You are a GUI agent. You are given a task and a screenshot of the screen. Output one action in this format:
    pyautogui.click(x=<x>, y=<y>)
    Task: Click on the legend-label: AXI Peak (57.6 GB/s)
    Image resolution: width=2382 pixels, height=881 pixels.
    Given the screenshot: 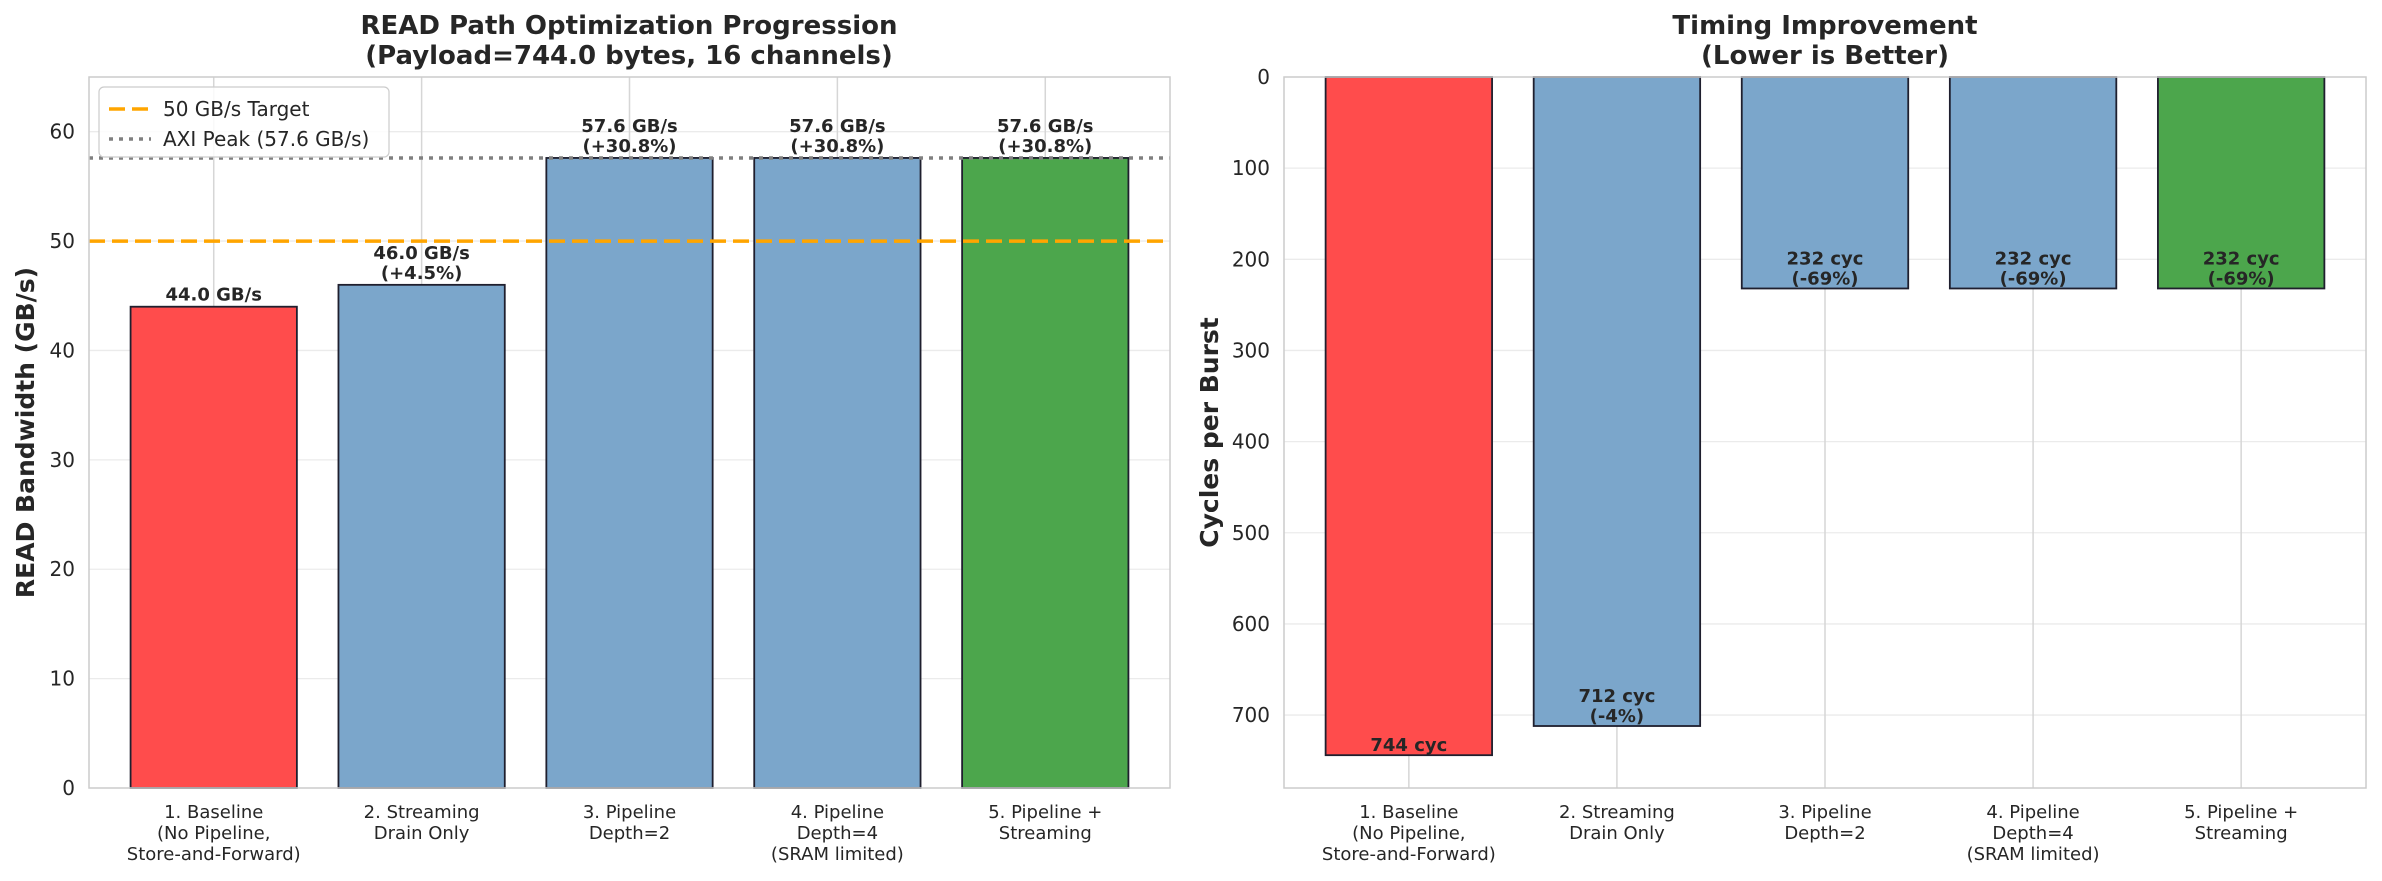 What is the action you would take?
    pyautogui.click(x=266, y=139)
    